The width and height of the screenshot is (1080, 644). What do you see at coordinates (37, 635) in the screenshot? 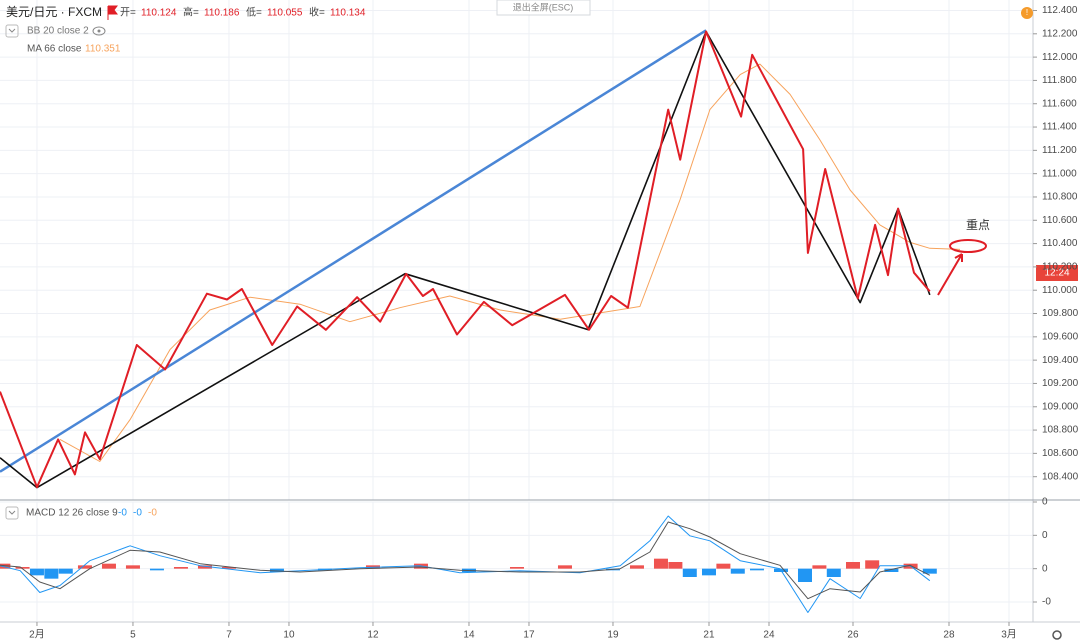
I see `x-tick-label: 2月` at bounding box center [37, 635].